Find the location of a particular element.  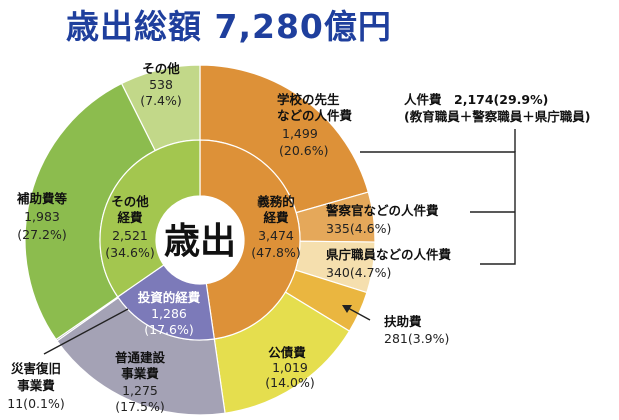

label-gimu: 義務的 経費 3,474 (47.8%) is located at coordinates (275, 227).